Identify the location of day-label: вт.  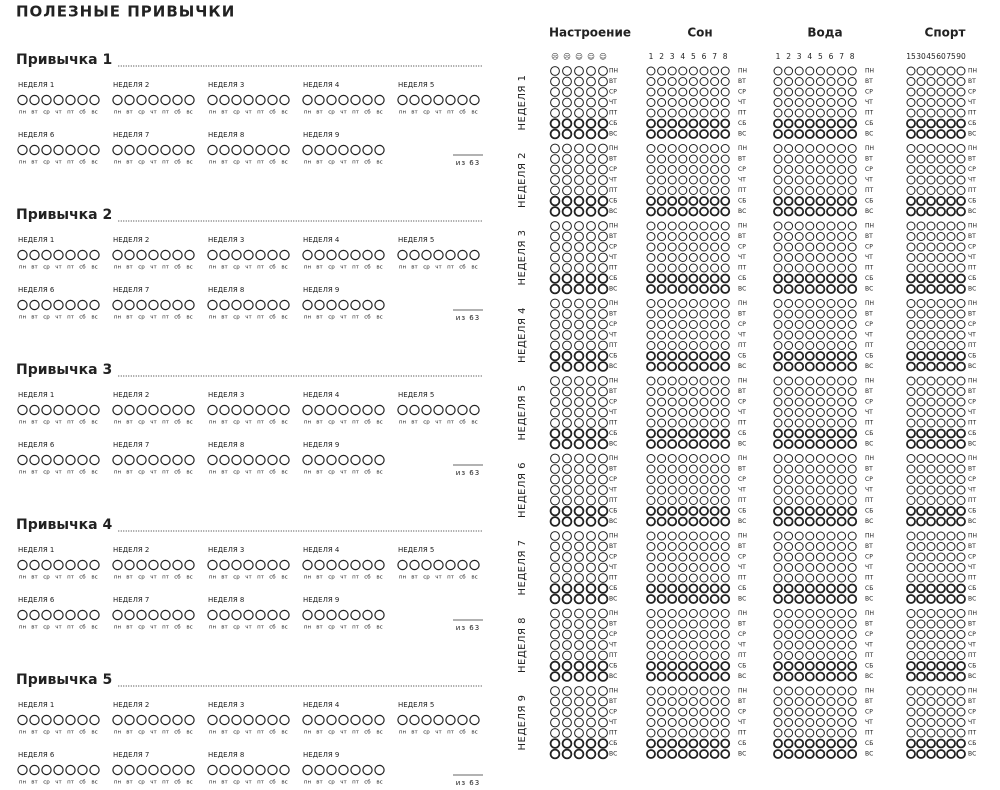
(319, 423).